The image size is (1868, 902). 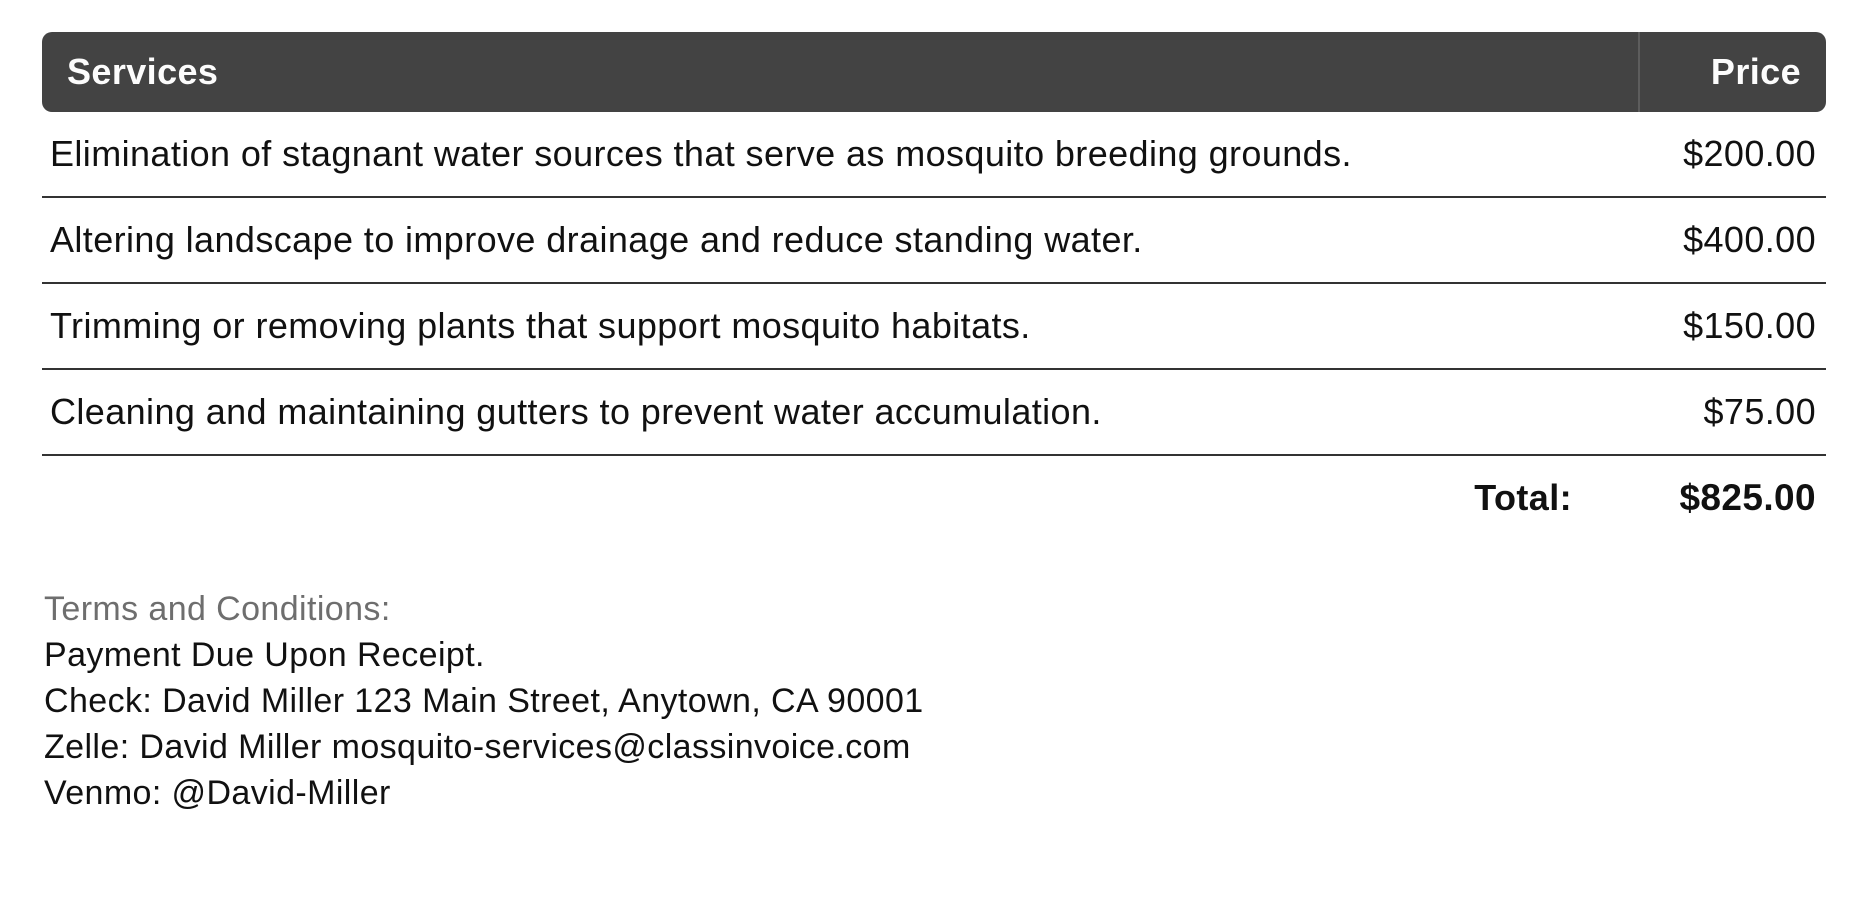 What do you see at coordinates (1749, 153) in the screenshot?
I see `service-price: $200.00` at bounding box center [1749, 153].